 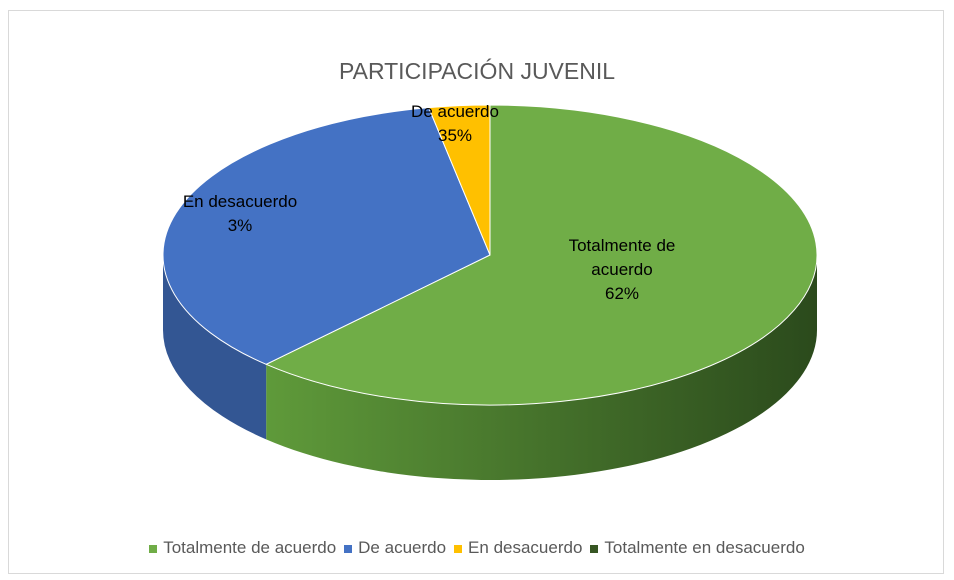 I want to click on legend-item: De acuerdo, so click(x=395, y=548).